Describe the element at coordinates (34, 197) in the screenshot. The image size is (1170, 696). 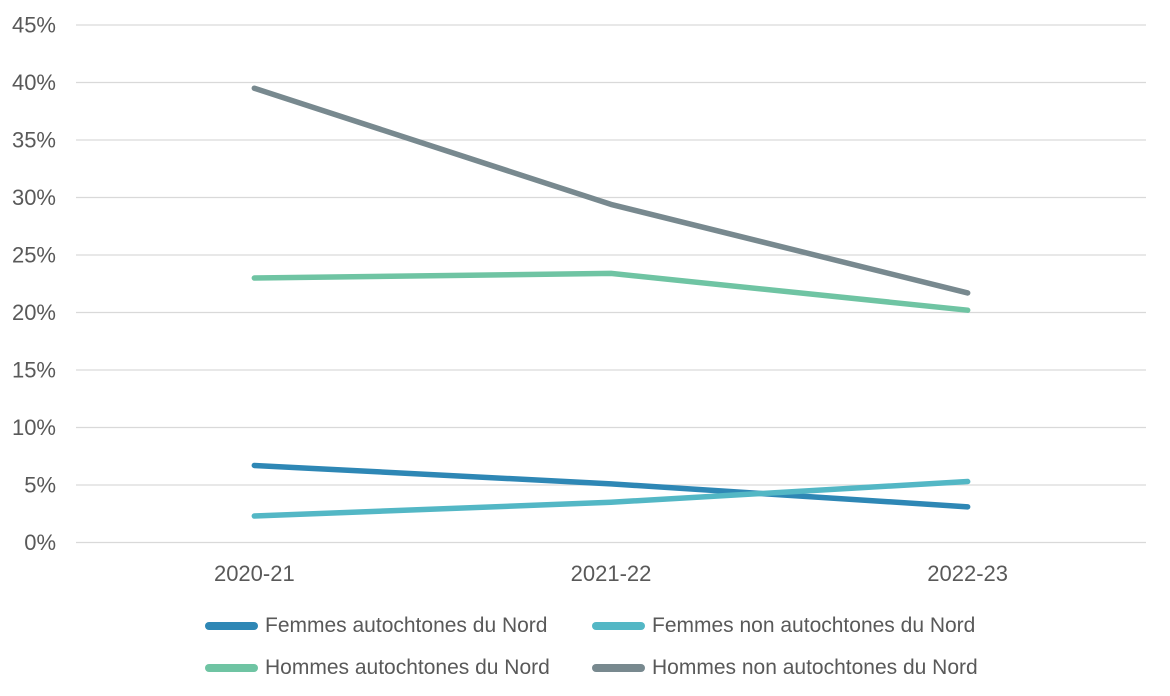
I see `y-tick-label: 30%` at that location.